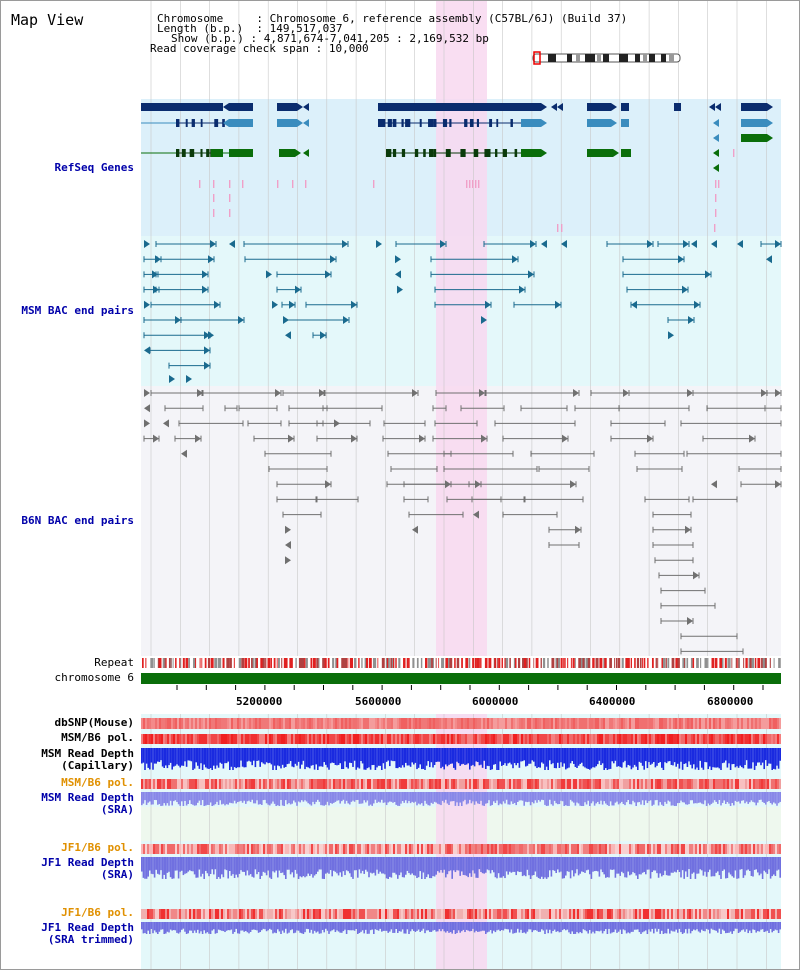 This screenshot has height=971, width=800. I want to click on b6n-bac-label: B6N BAC end pairs, so click(77, 520).